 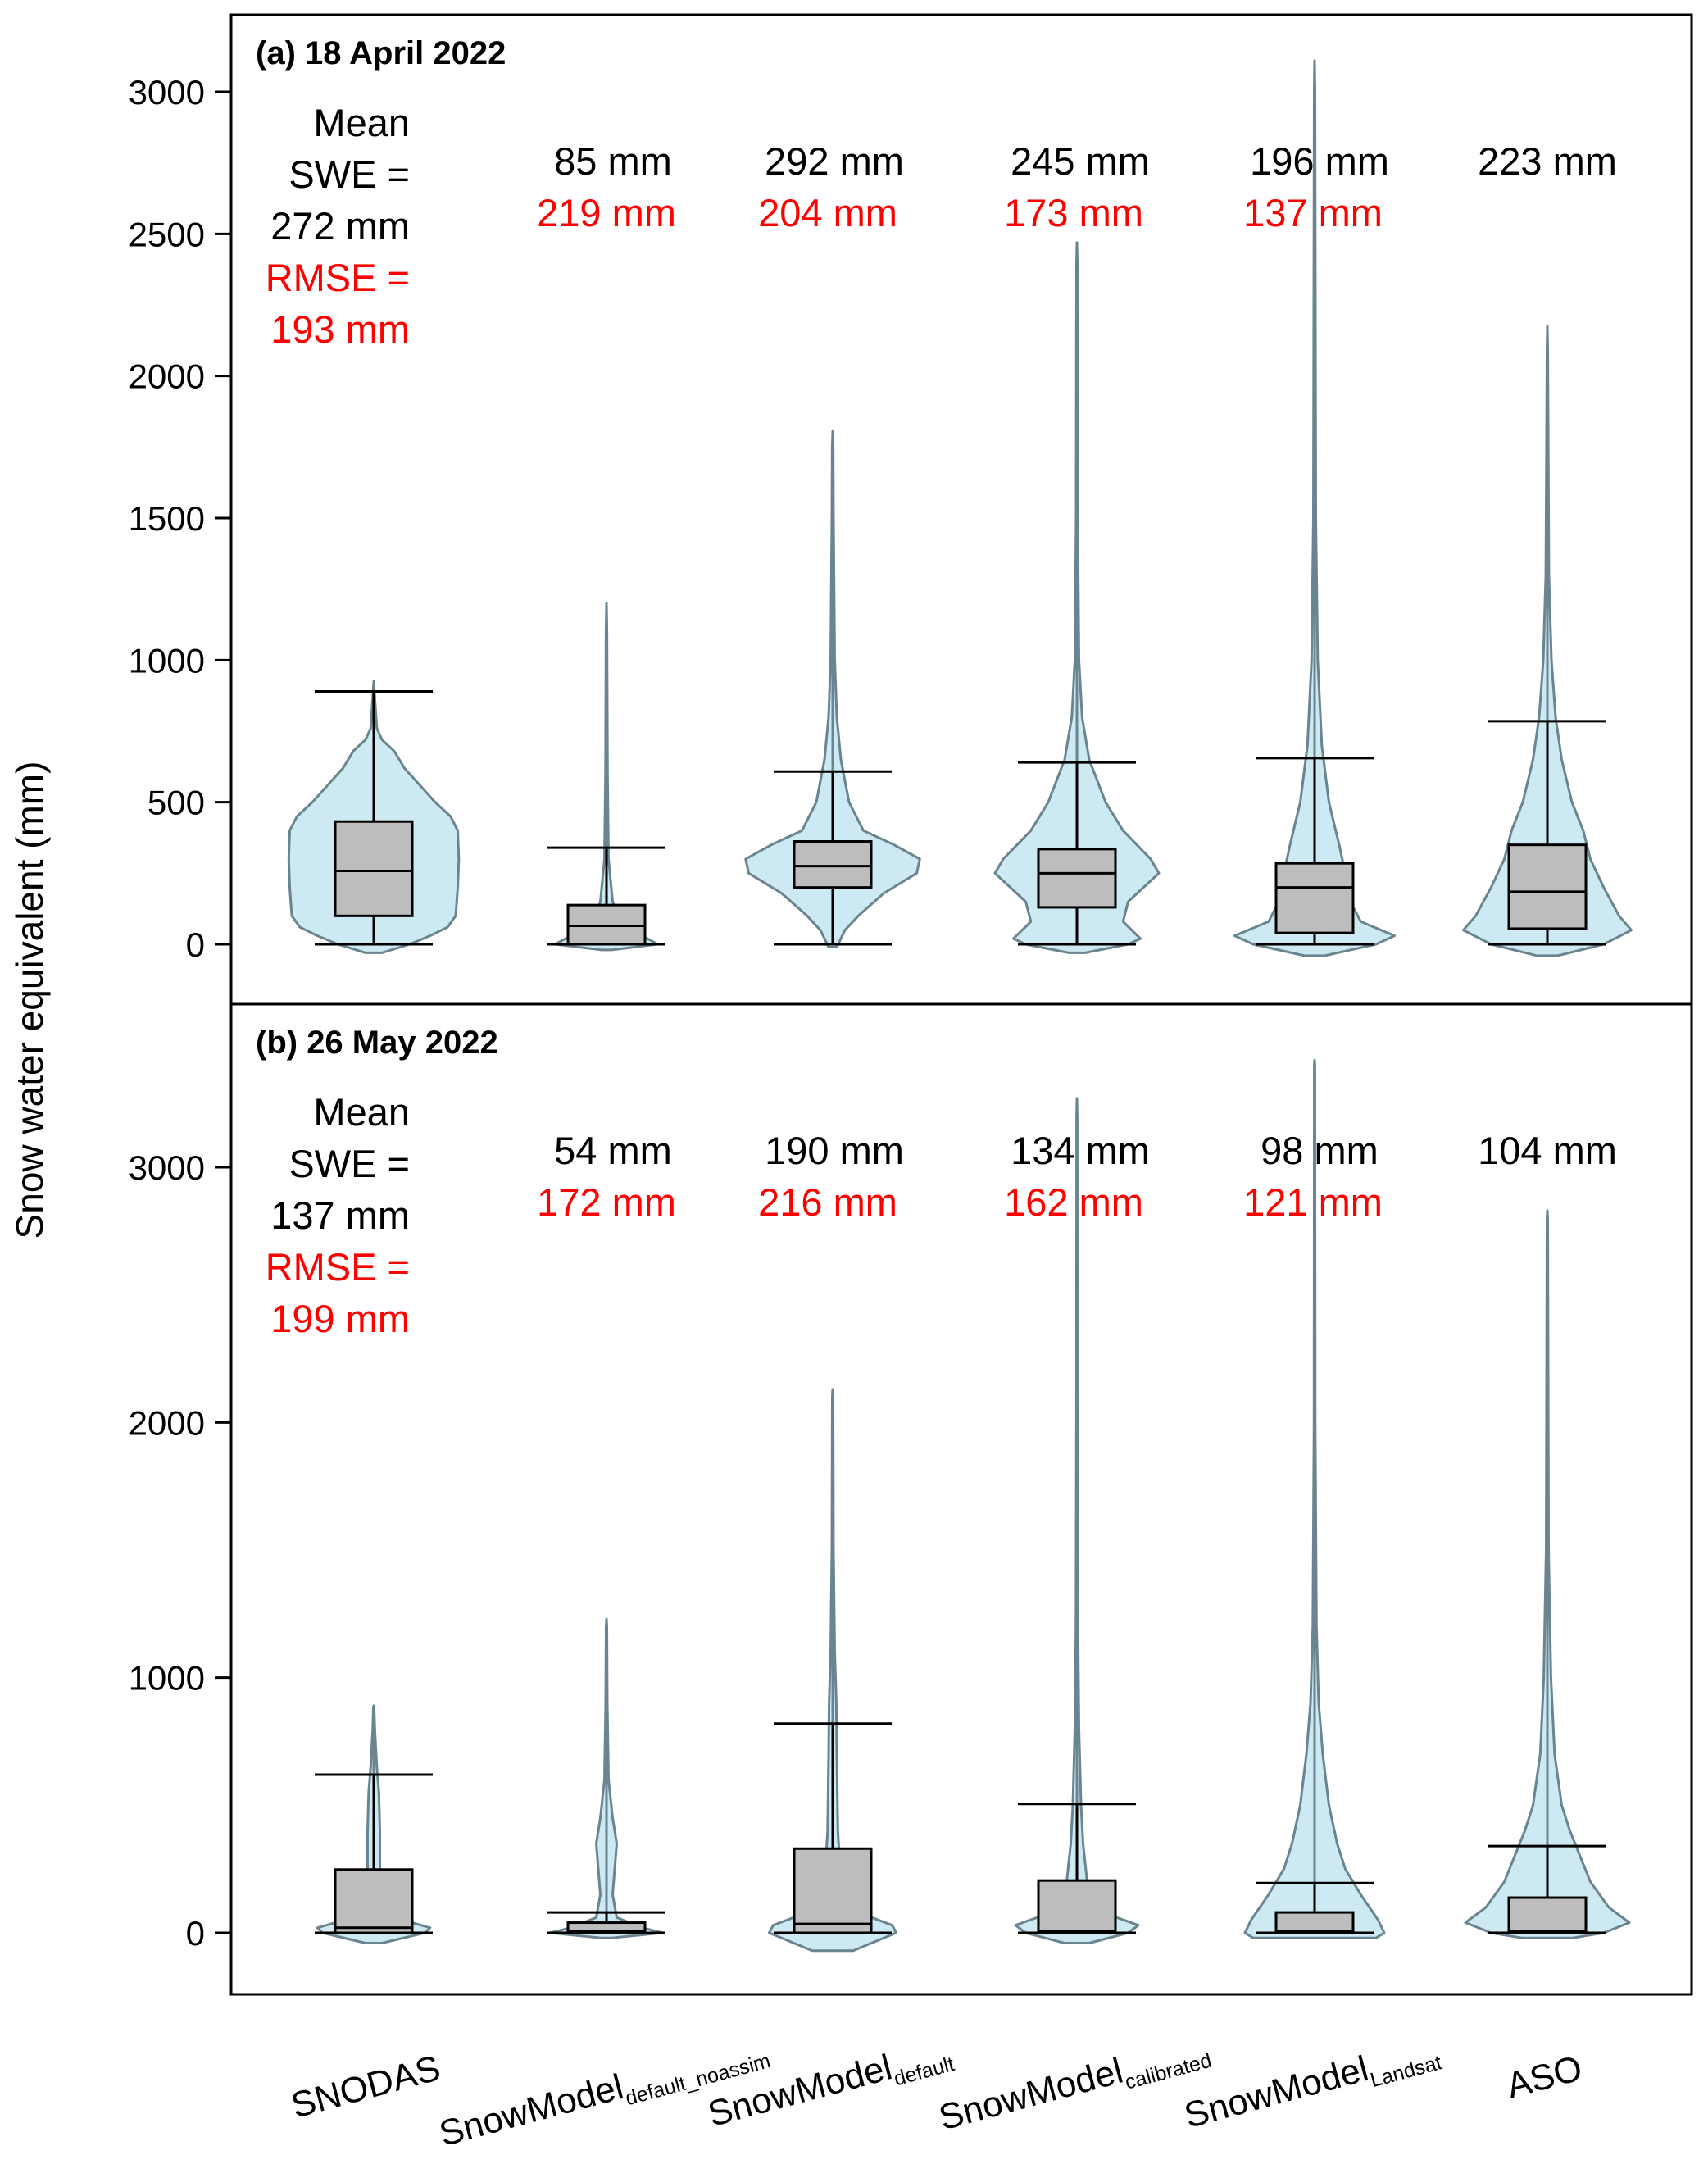 I want to click on rmse-value: 173 mm, so click(x=1073, y=212).